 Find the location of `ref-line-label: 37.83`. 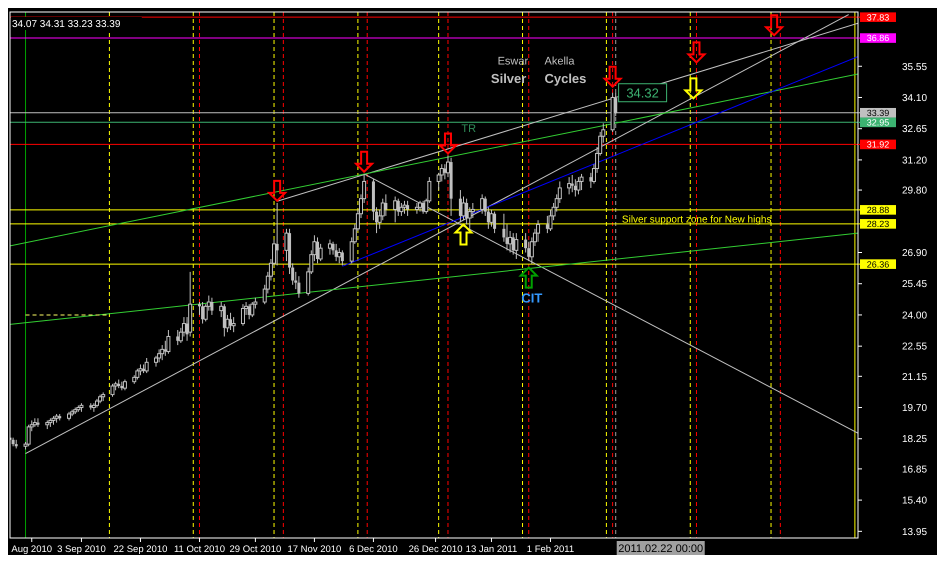

ref-line-label: 37.83 is located at coordinates (878, 17).